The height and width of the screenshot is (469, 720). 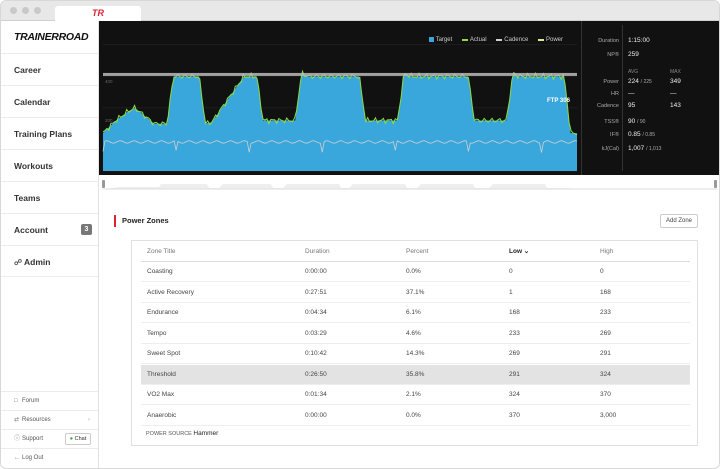 What do you see at coordinates (410, 187) in the screenshot?
I see `scrubber-minimap` at bounding box center [410, 187].